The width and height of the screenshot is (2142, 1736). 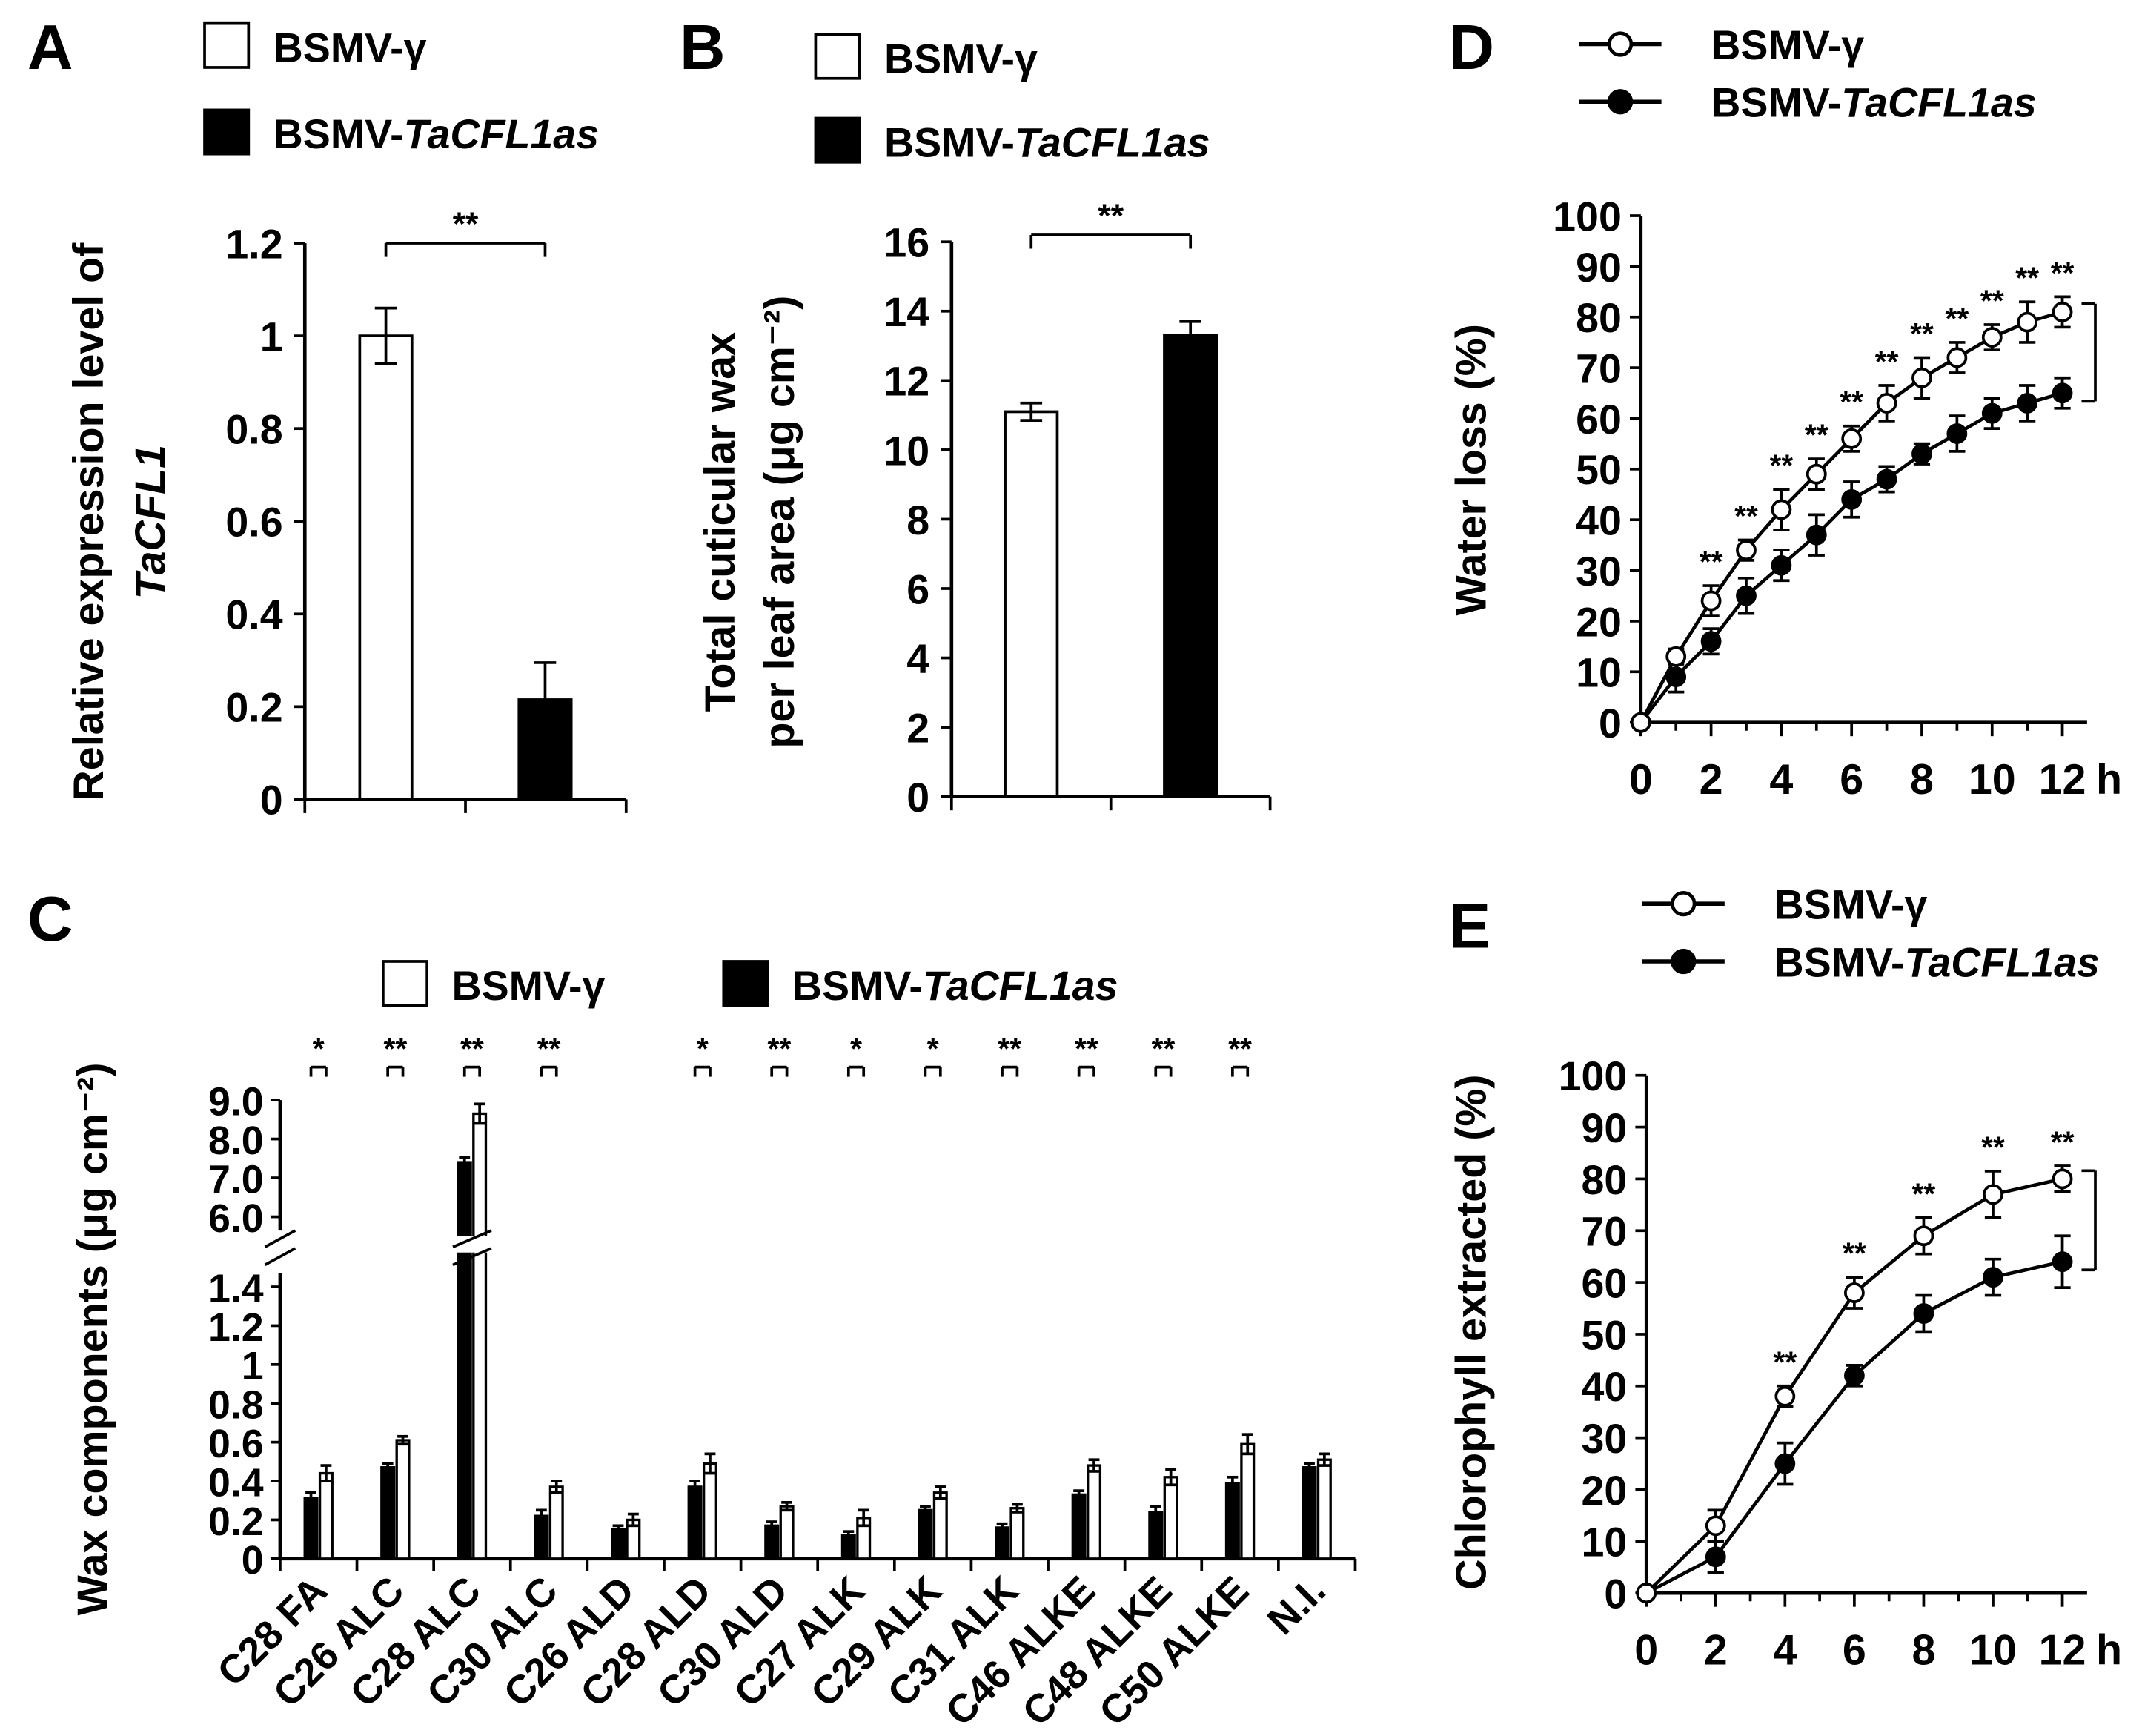 I want to click on x-tick-label: 8, so click(x=1922, y=780).